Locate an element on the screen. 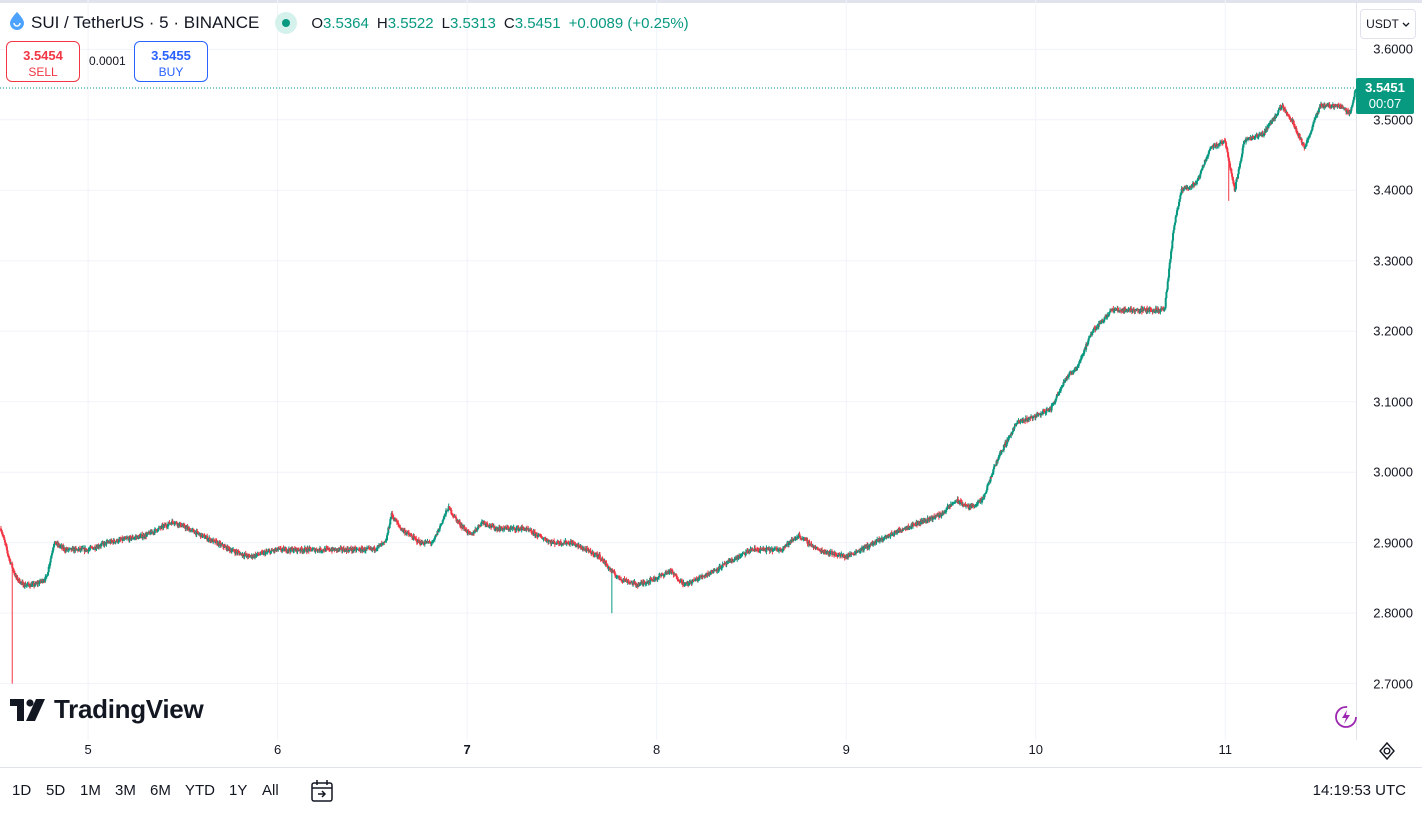 The height and width of the screenshot is (813, 1422). close-label: C is located at coordinates (509, 23).